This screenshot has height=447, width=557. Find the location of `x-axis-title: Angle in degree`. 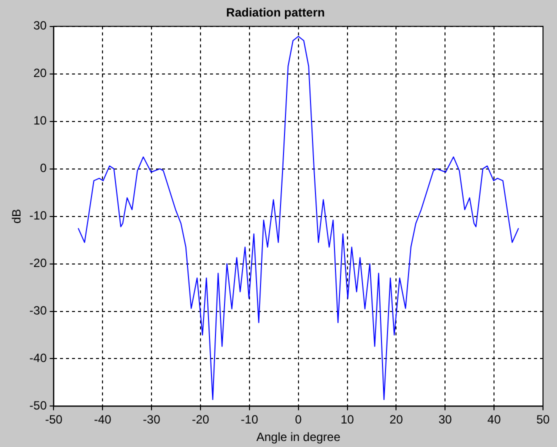

x-axis-title: Angle in degree is located at coordinates (298, 437).